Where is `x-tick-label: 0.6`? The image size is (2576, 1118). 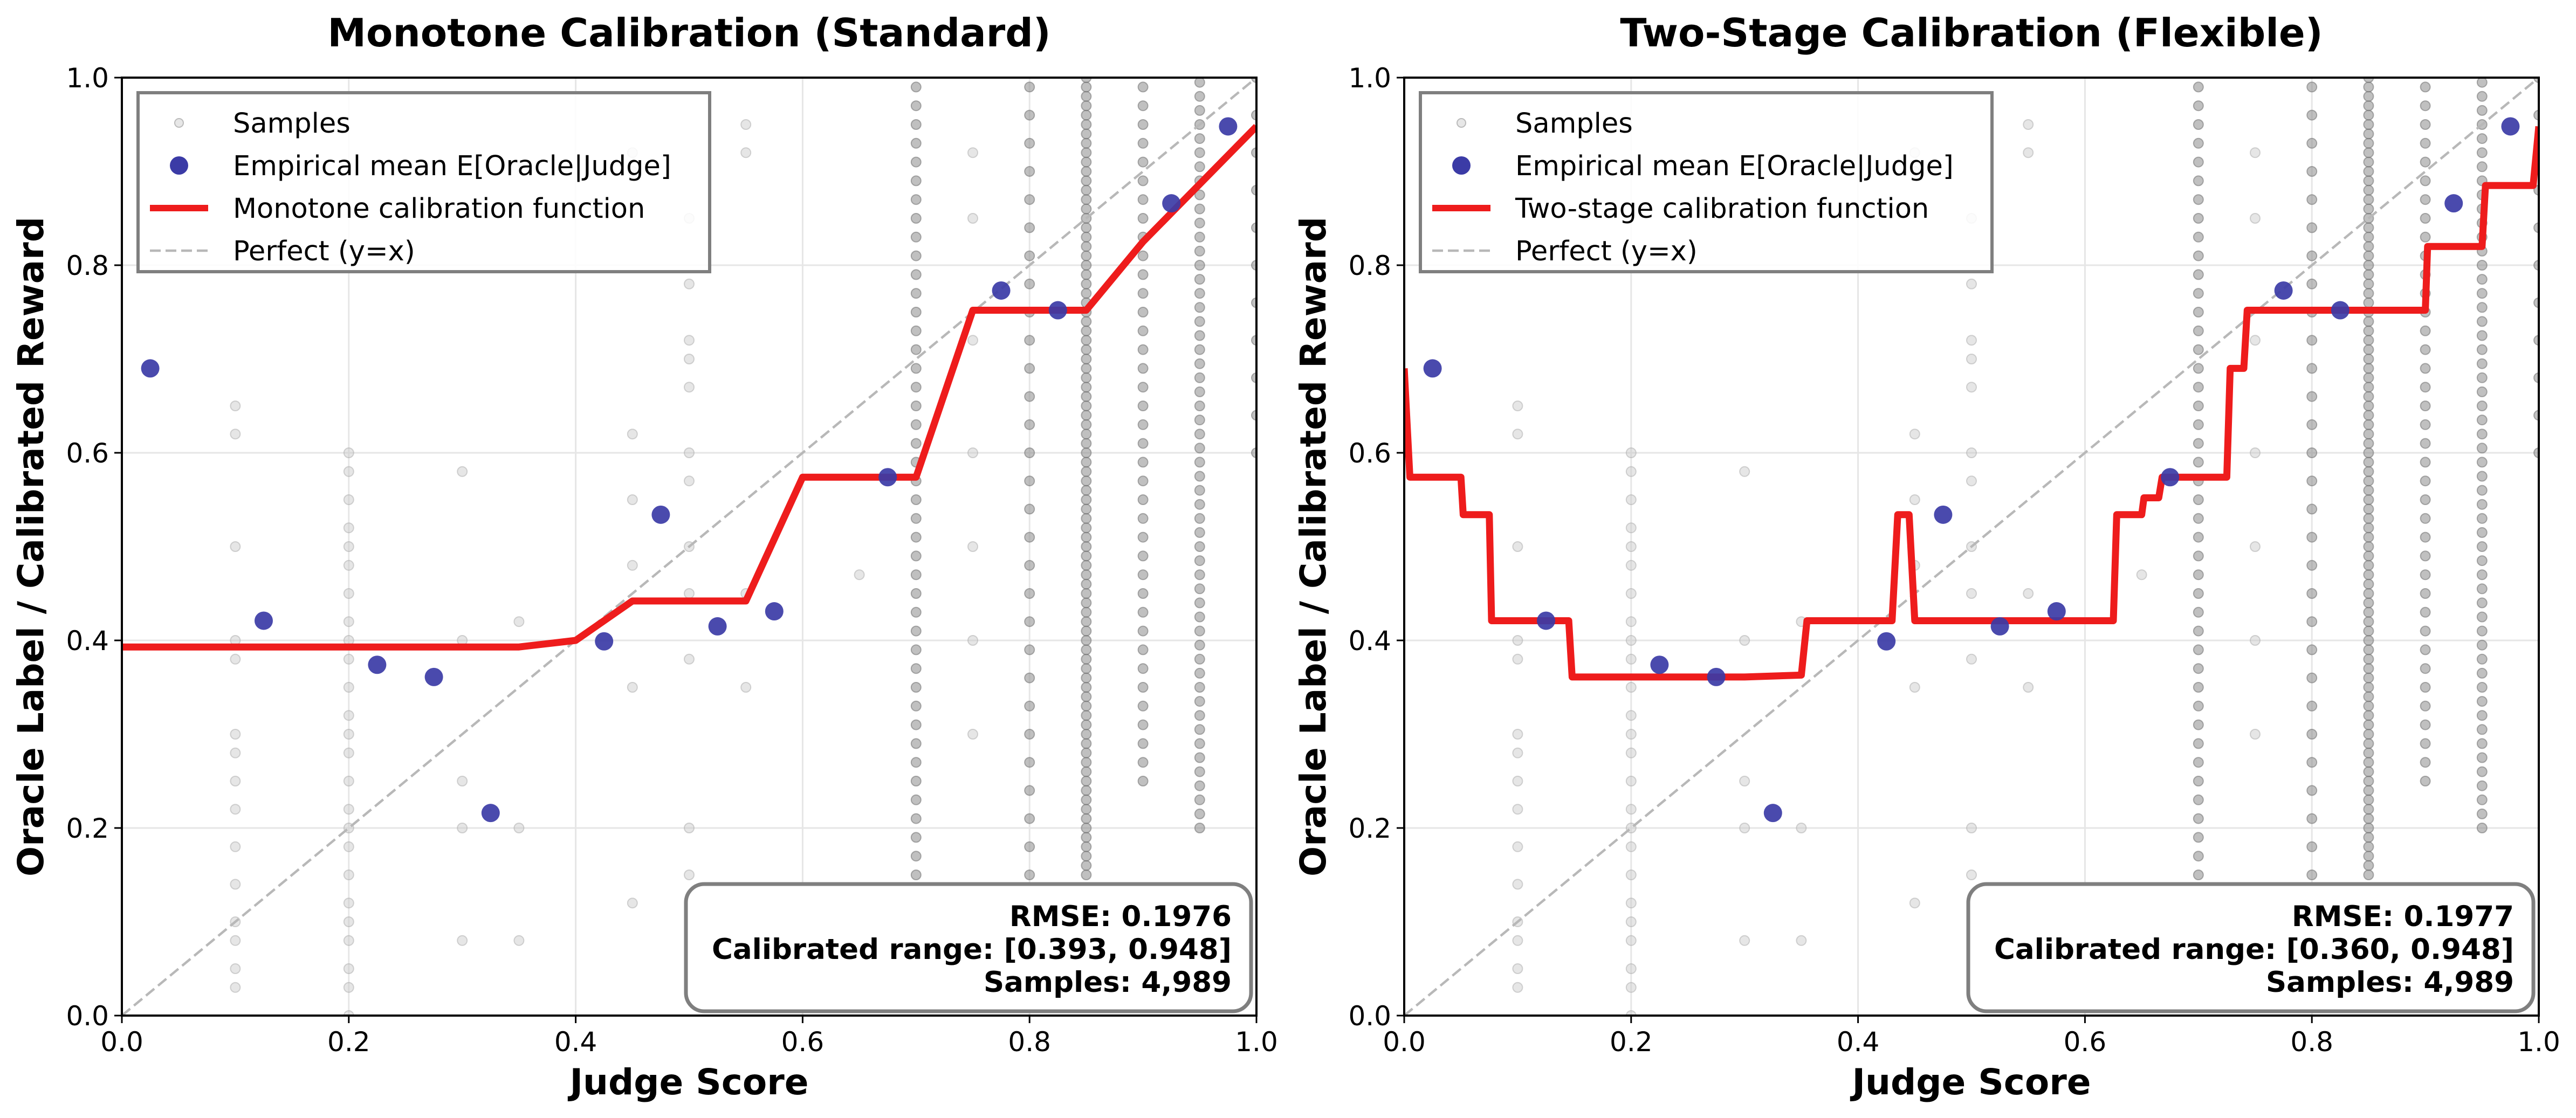 x-tick-label: 0.6 is located at coordinates (803, 1042).